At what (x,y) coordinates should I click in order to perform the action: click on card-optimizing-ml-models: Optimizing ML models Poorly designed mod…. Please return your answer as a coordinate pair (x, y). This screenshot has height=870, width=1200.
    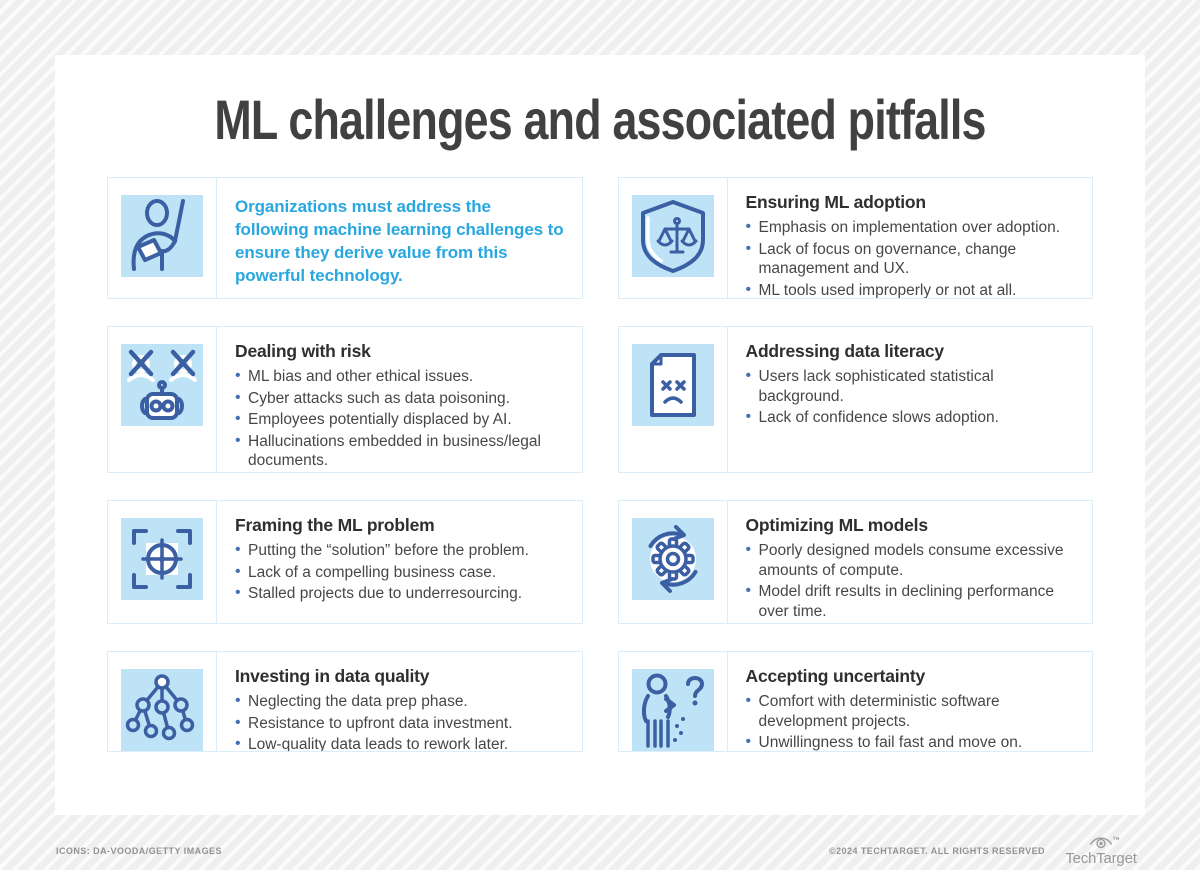
    Looking at the image, I should click on (855, 562).